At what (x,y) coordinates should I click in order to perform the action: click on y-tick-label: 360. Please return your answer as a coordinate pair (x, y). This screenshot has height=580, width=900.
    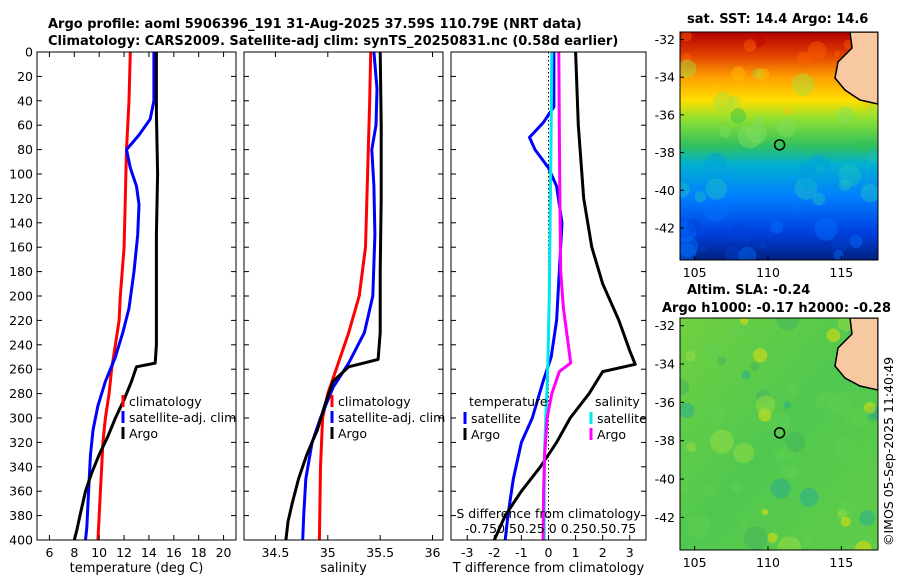
    Looking at the image, I should click on (21, 491).